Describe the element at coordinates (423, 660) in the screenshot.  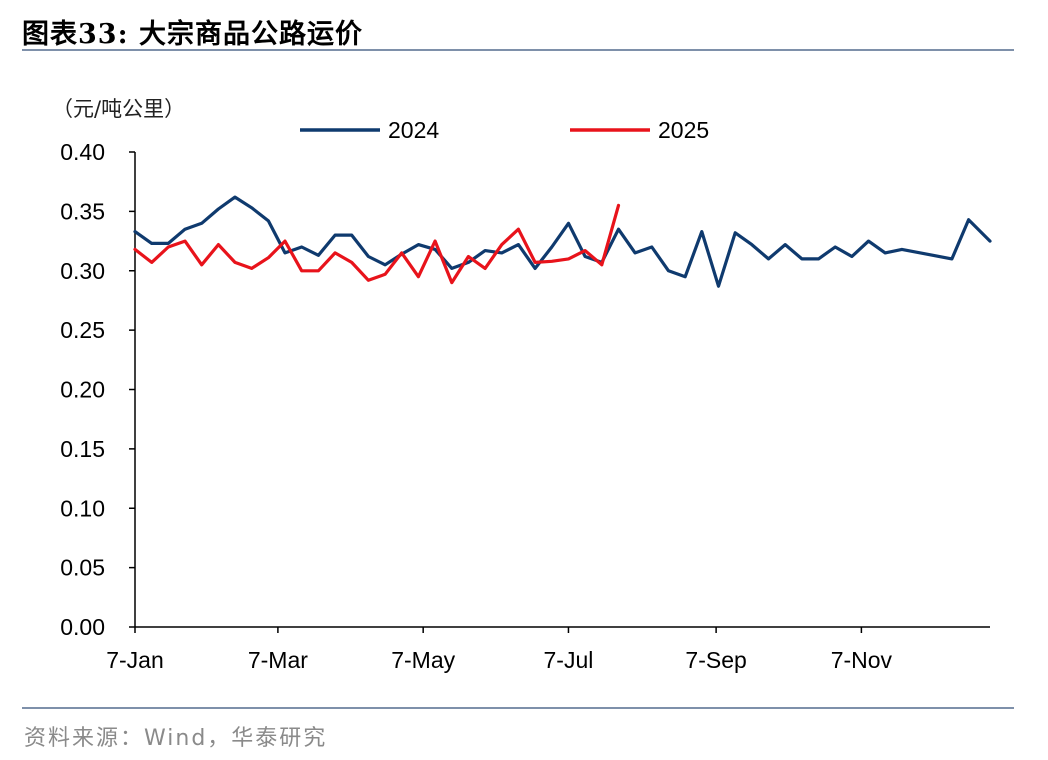
I see `x-tick-label: 7-May` at that location.